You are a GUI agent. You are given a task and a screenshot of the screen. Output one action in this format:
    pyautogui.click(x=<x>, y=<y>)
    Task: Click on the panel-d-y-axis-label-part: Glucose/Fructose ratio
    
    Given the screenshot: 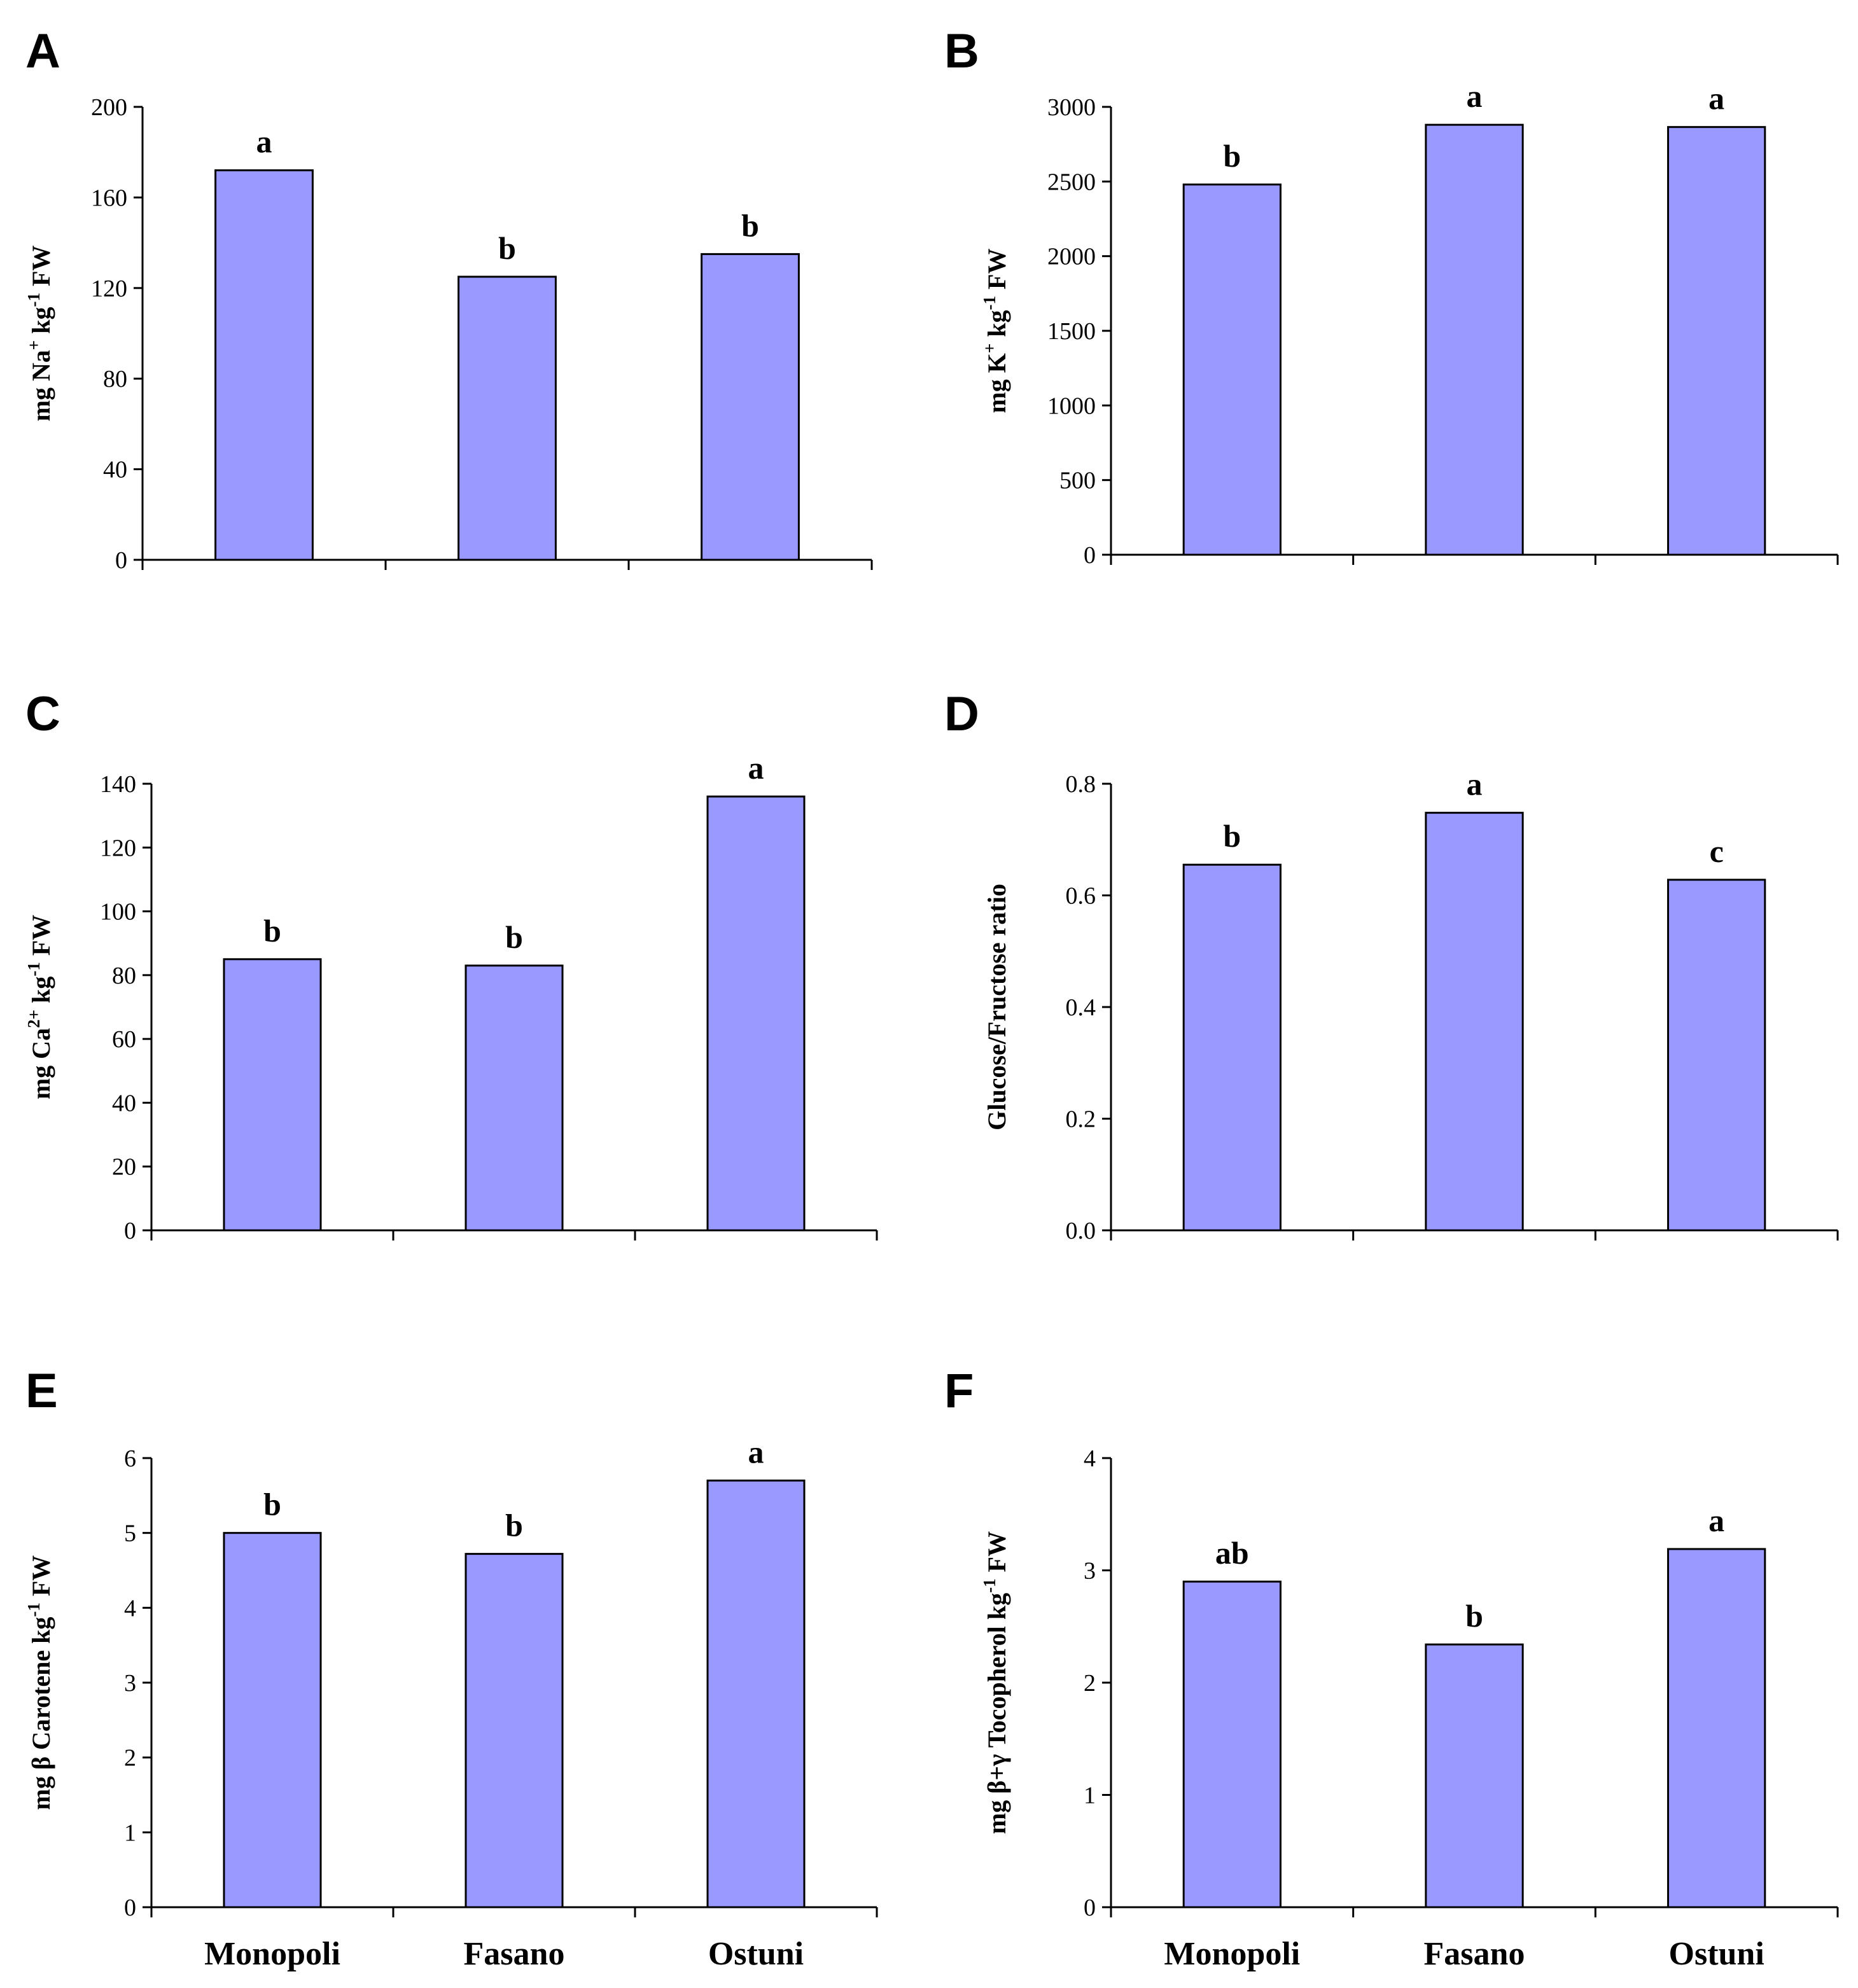 What is the action you would take?
    pyautogui.click(x=996, y=1007)
    